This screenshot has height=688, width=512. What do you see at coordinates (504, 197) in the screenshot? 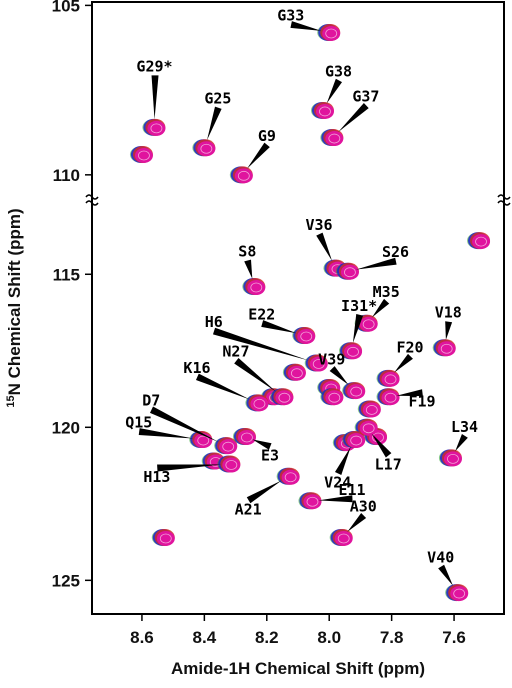
I see `axis-break-right` at bounding box center [504, 197].